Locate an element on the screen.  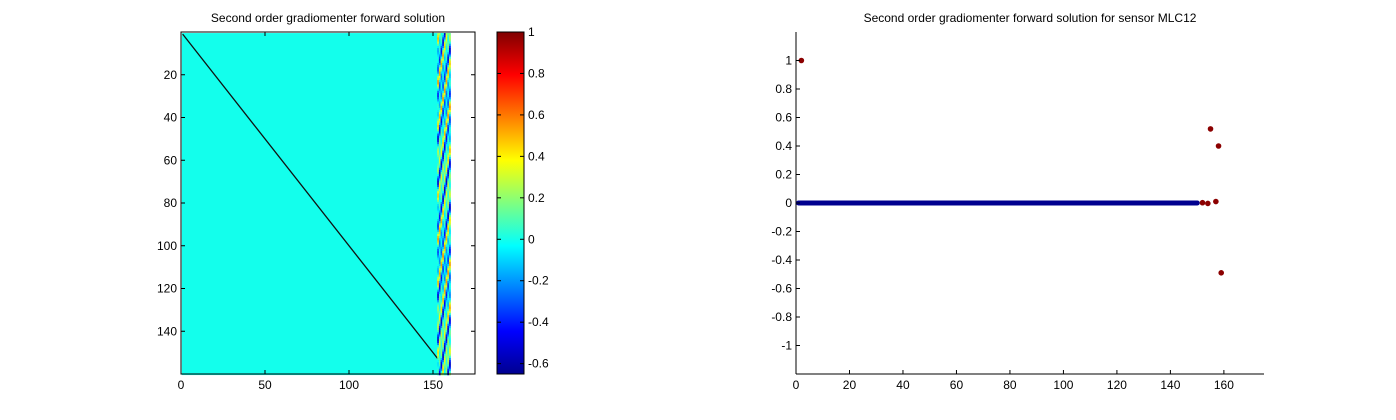
scatter-x-tick-label: 140 is located at coordinates (1170, 385).